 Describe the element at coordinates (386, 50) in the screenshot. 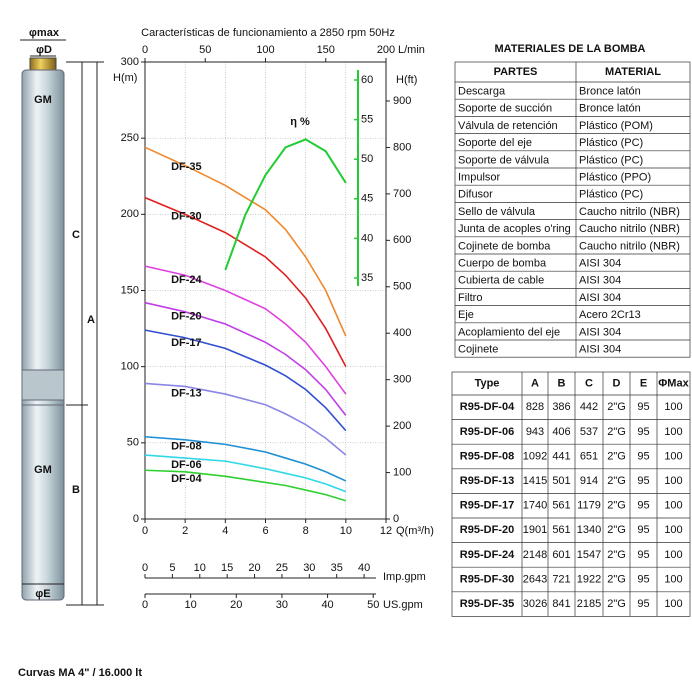

I see `top-tick-label: 200` at that location.